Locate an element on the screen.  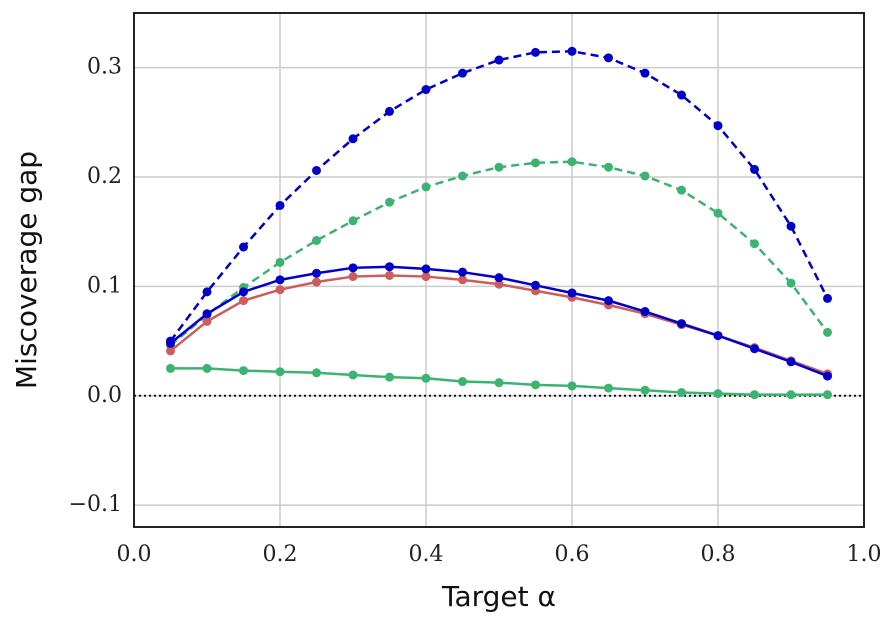
x-axis-label: Target α is located at coordinates (498, 596).